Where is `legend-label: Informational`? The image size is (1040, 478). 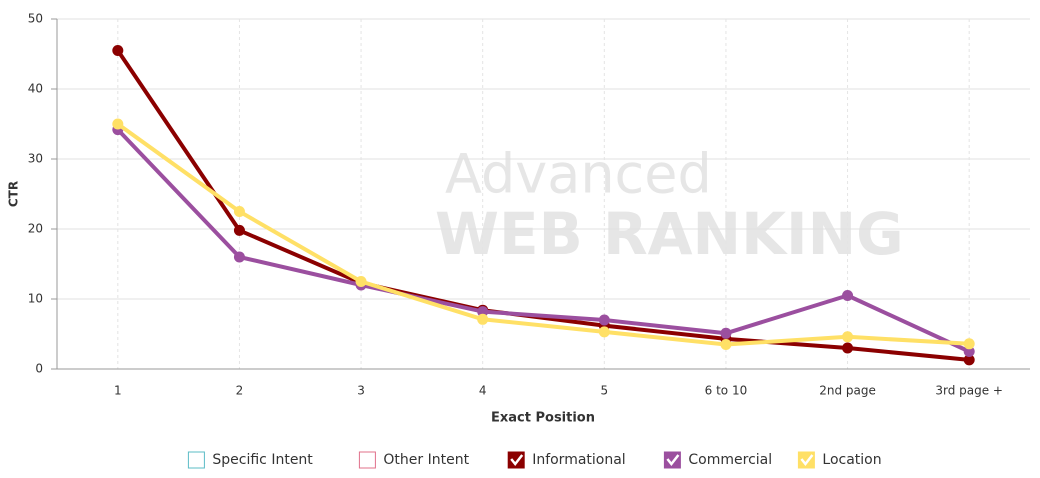 legend-label: Informational is located at coordinates (579, 460).